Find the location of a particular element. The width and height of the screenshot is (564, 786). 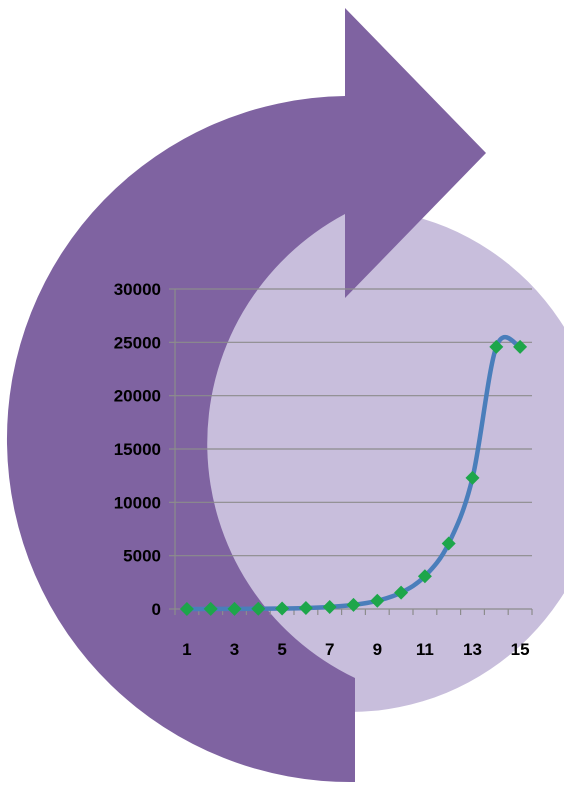

x-tick-label: 13 is located at coordinates (472, 649).